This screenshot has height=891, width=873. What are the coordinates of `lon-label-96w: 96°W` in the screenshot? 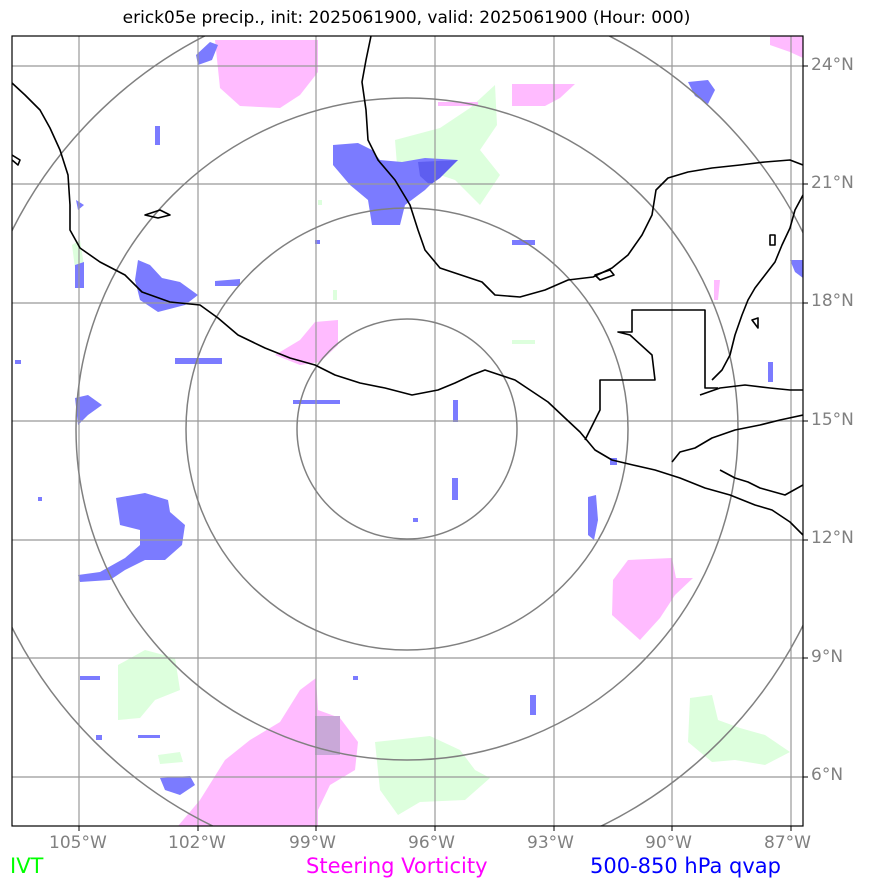 It's located at (431, 843).